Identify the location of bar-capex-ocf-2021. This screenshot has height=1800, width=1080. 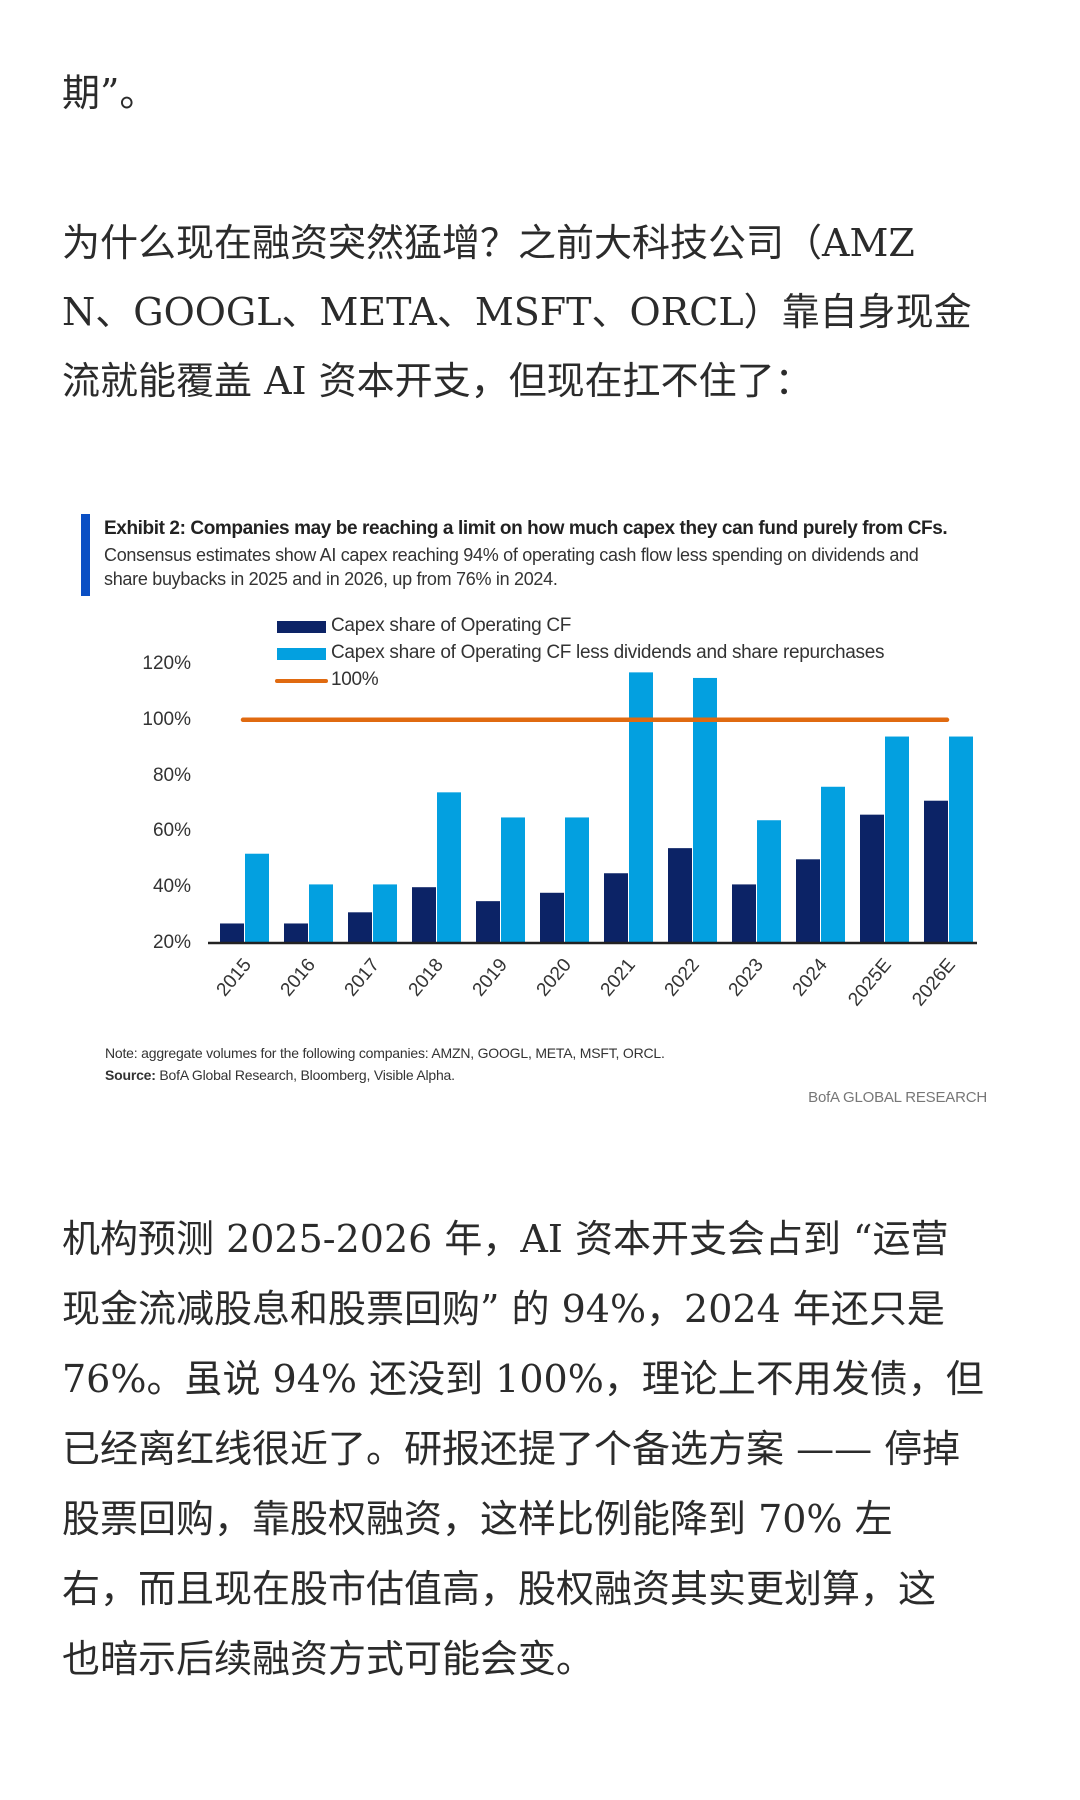
(616, 908).